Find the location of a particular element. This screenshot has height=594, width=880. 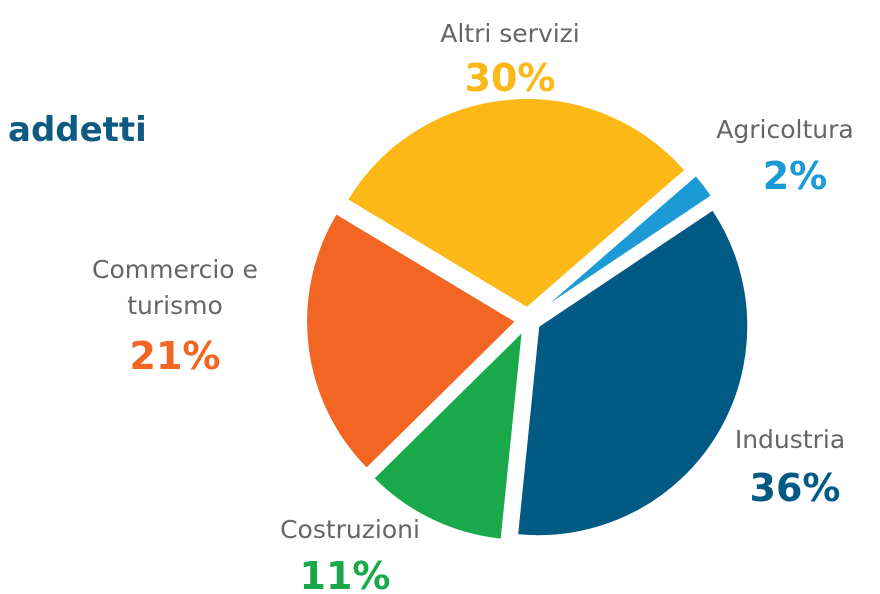

slice-label: Commercio e turismo is located at coordinates (175, 287).